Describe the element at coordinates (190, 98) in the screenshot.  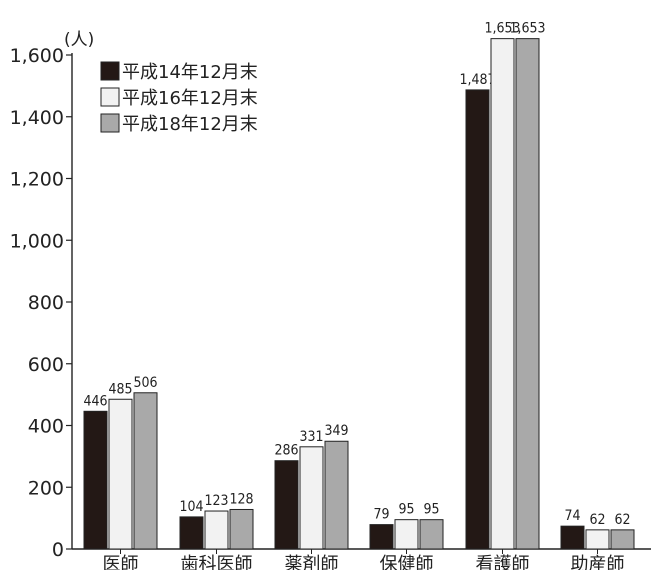
I see `legend-label: 平成16年12月末` at that location.